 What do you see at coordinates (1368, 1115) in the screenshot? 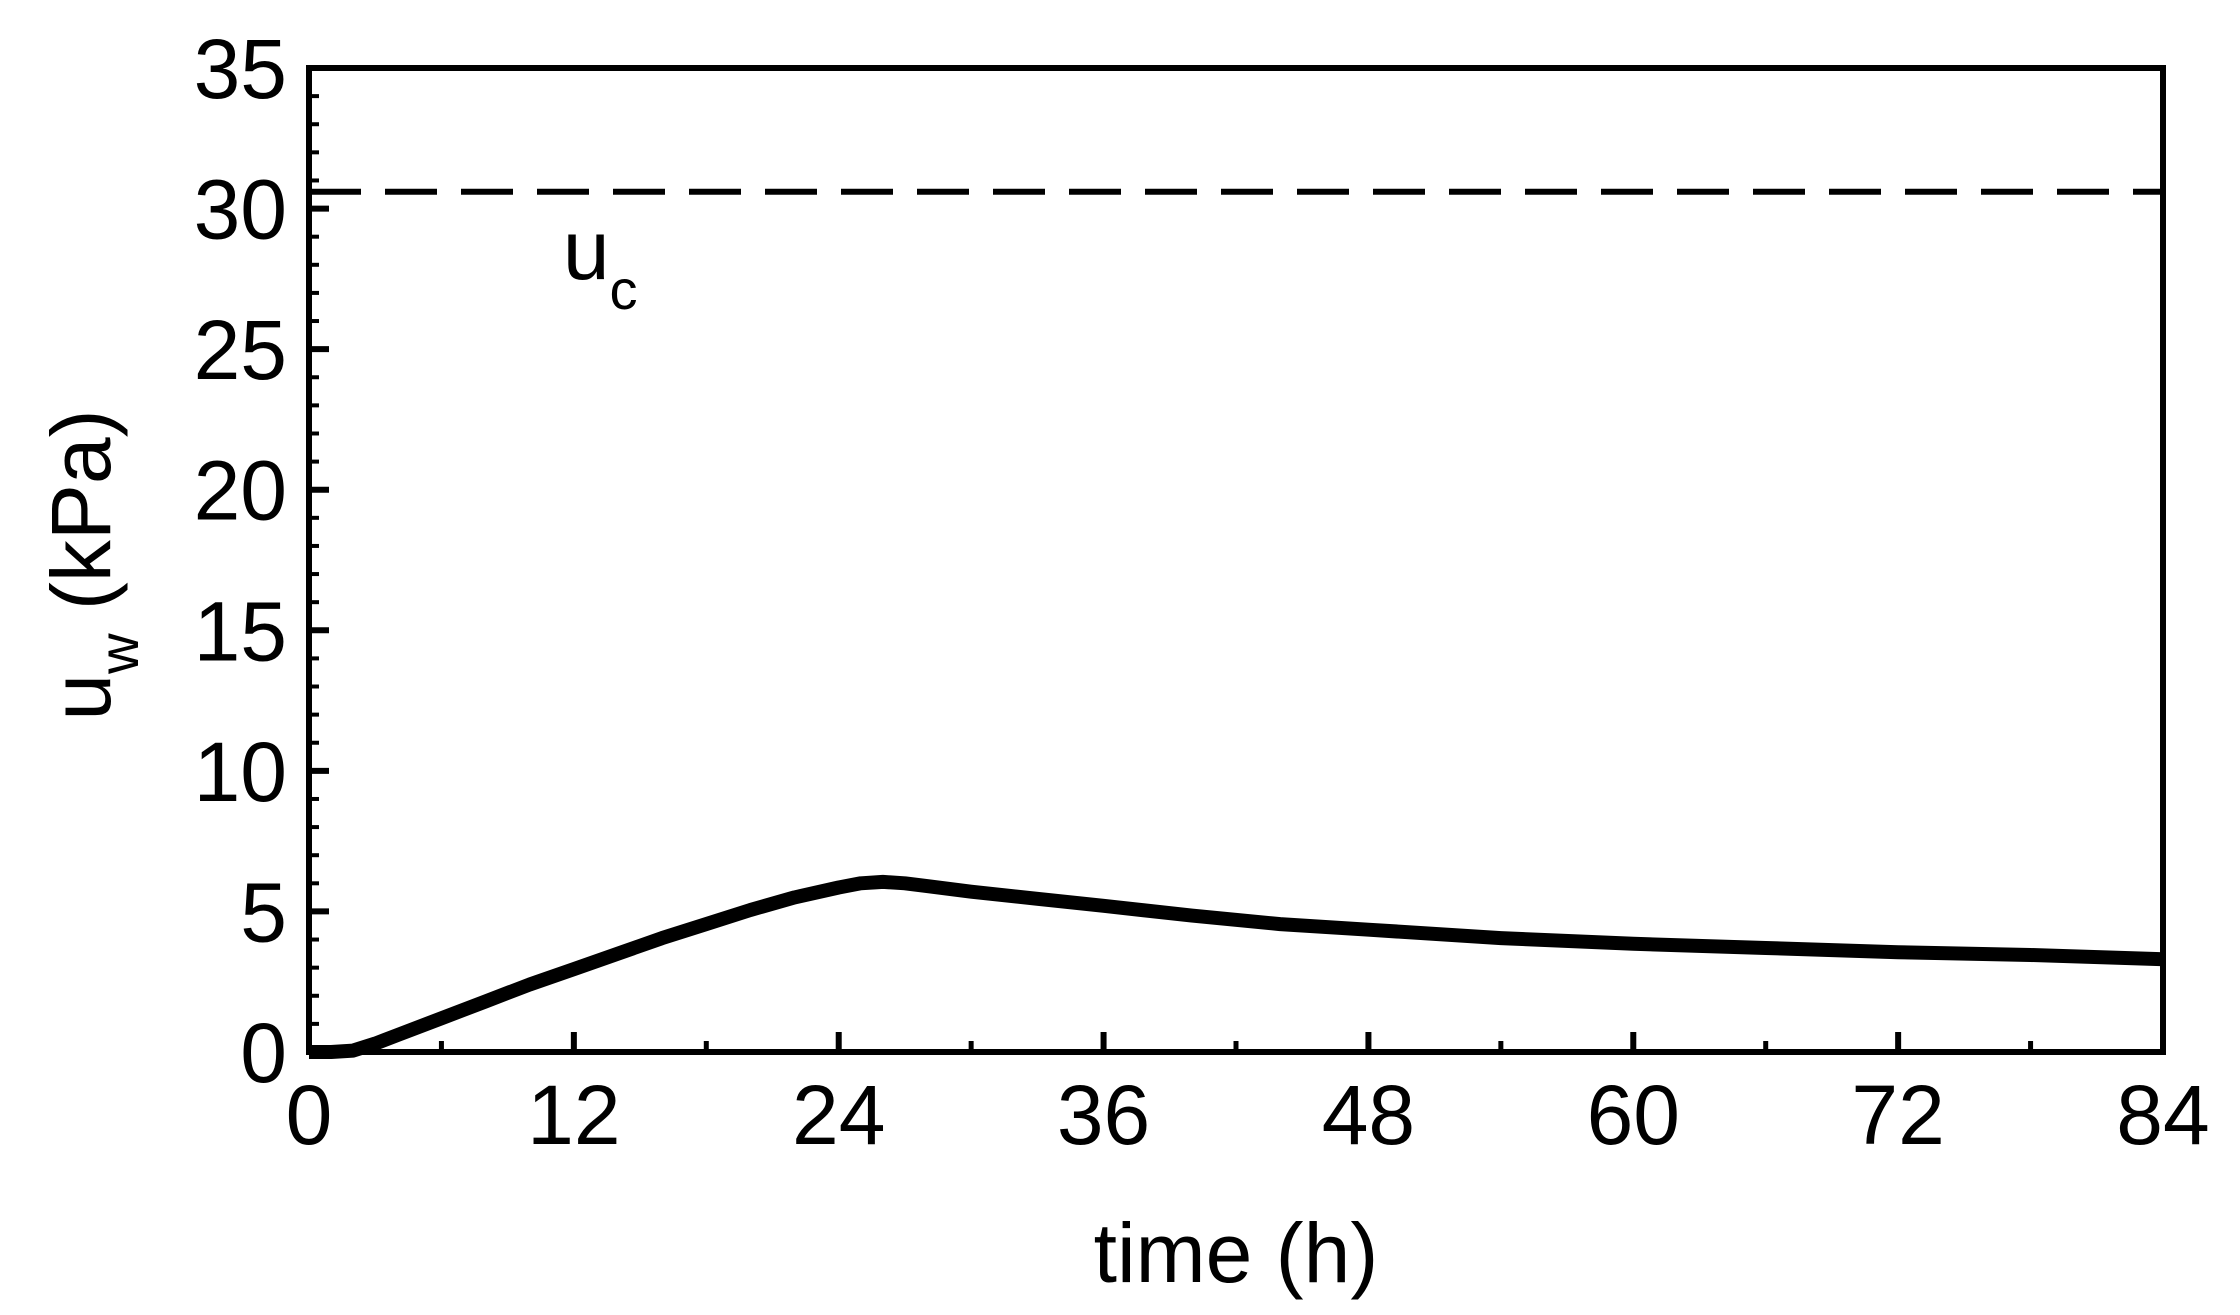
I see `x-tick-label: 48` at bounding box center [1368, 1115].